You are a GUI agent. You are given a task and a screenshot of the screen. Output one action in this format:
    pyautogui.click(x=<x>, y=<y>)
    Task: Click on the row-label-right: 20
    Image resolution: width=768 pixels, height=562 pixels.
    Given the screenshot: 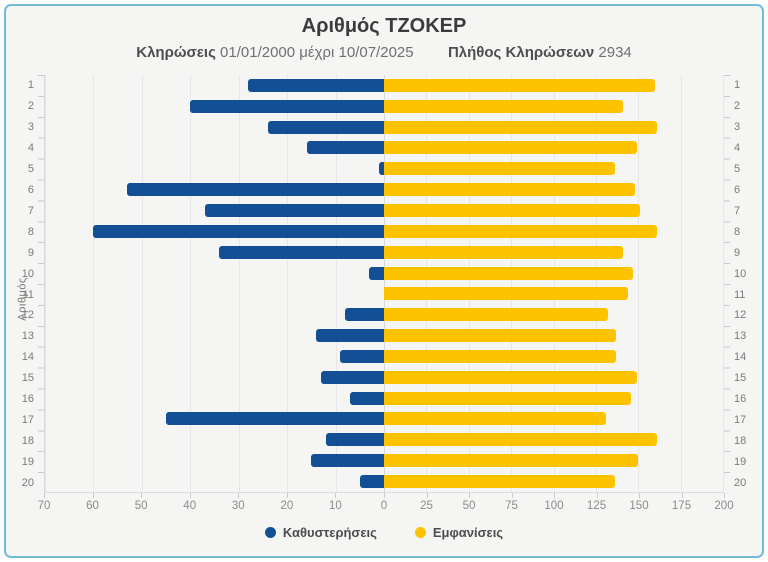 What is the action you would take?
    pyautogui.click(x=740, y=482)
    